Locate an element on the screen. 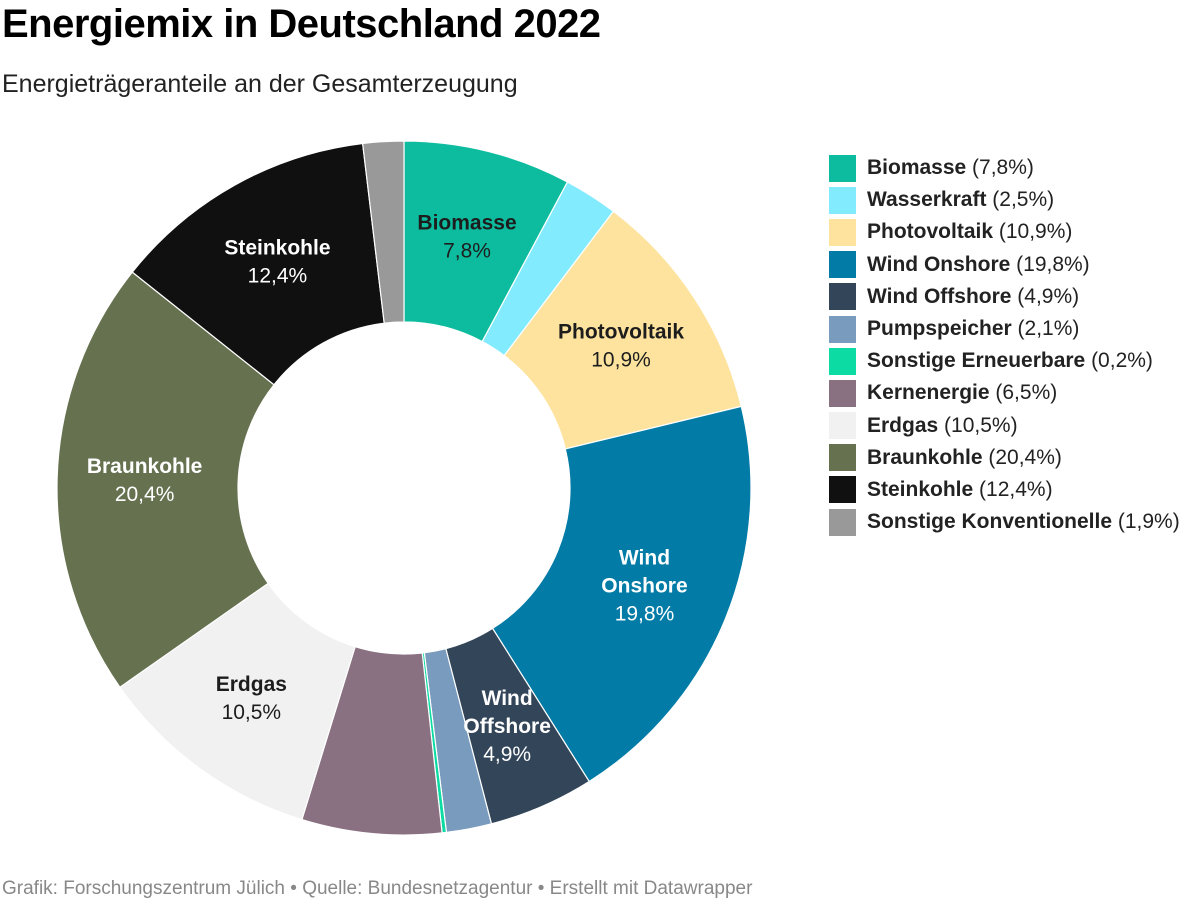 Image resolution: width=1200 pixels, height=904 pixels. legend-label: Steinkohle is located at coordinates (920, 489).